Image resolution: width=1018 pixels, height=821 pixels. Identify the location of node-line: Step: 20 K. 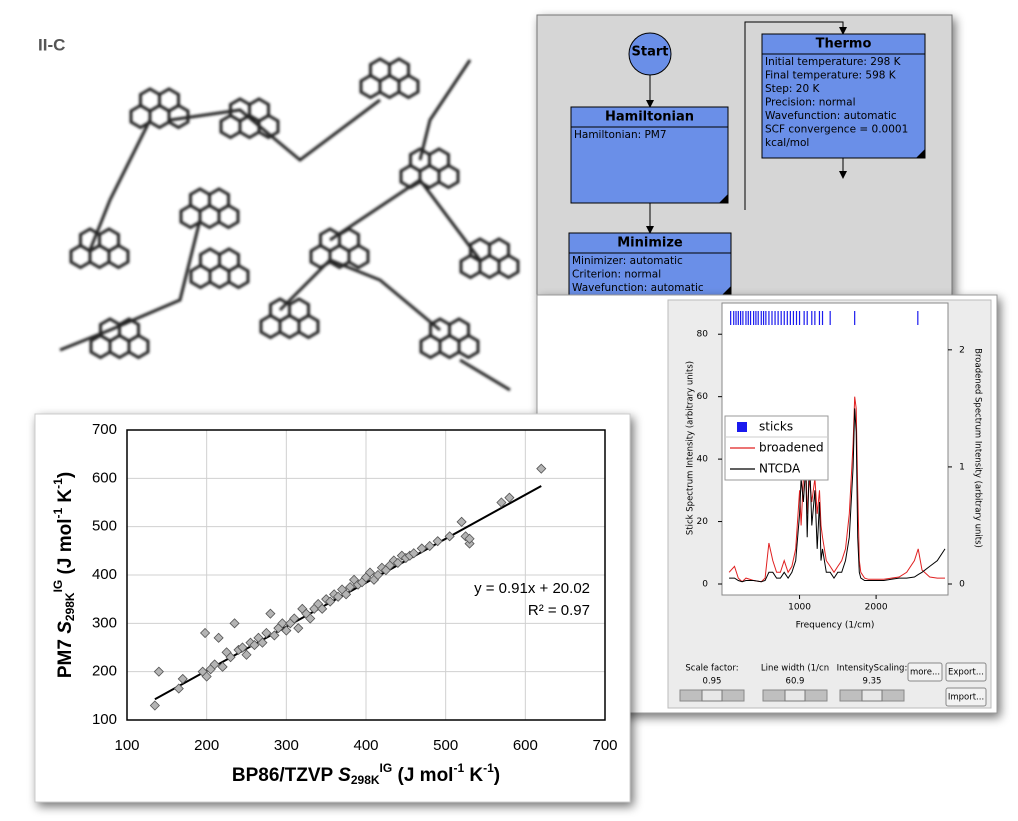
(792, 89).